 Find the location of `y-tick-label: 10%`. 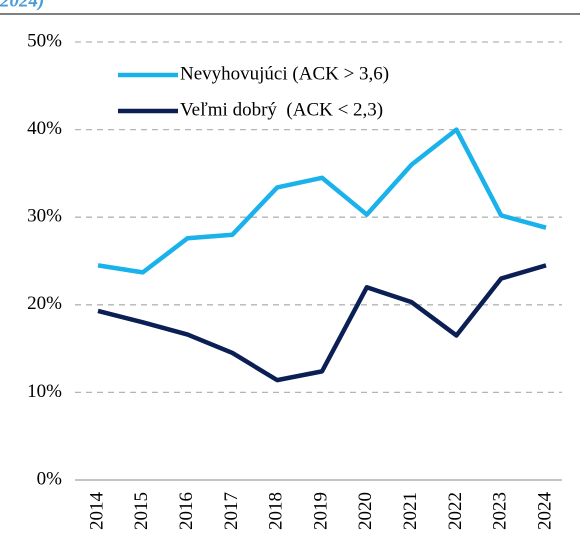

y-tick-label: 10% is located at coordinates (44, 391).